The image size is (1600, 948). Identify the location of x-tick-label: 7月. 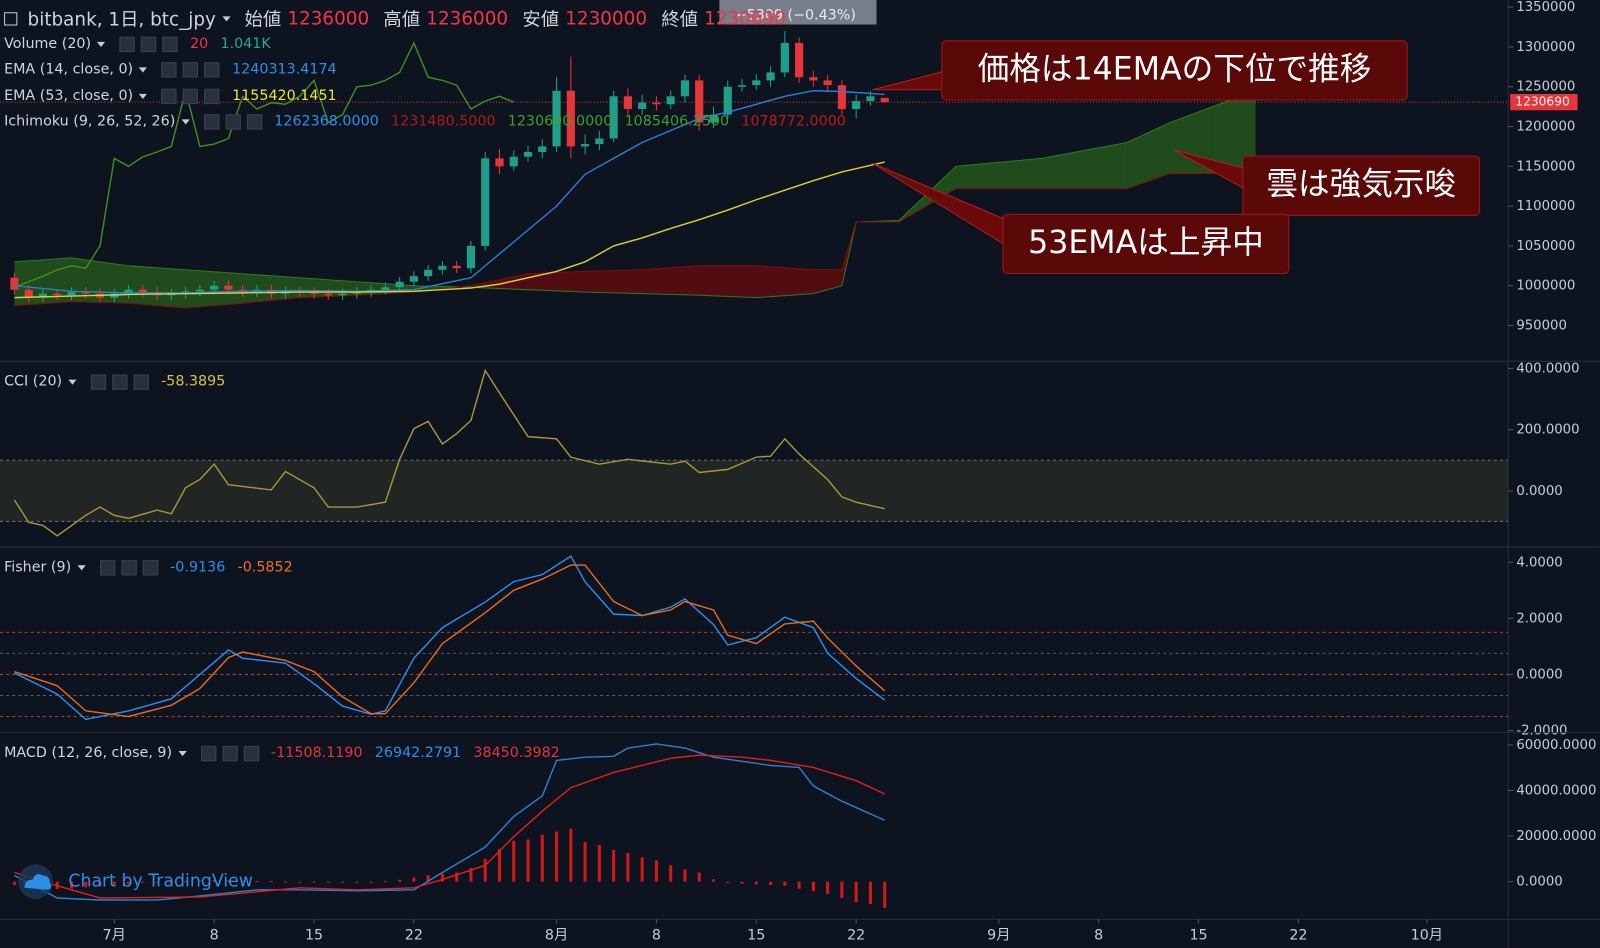
(114, 936).